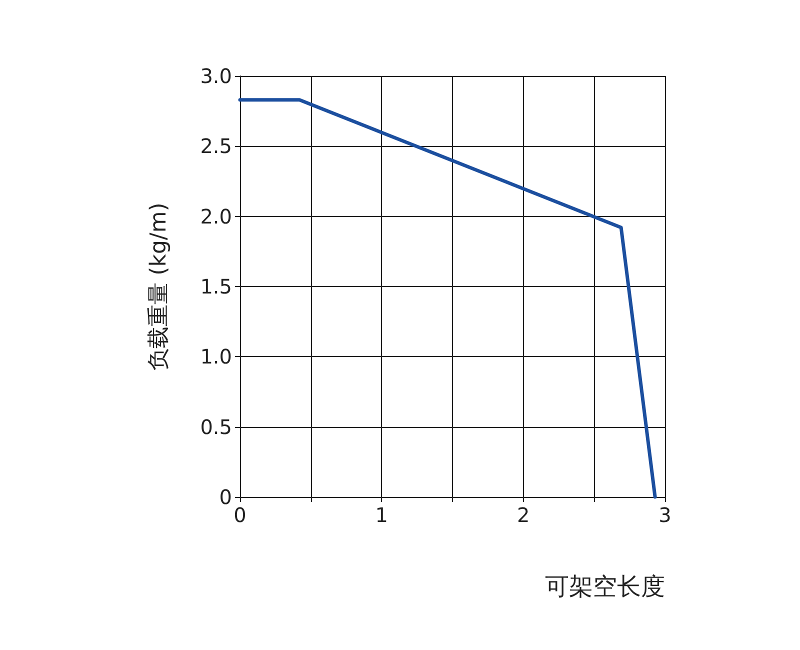 This screenshot has width=800, height=650. What do you see at coordinates (216, 76) in the screenshot?
I see `y-tick-label: 3.0` at bounding box center [216, 76].